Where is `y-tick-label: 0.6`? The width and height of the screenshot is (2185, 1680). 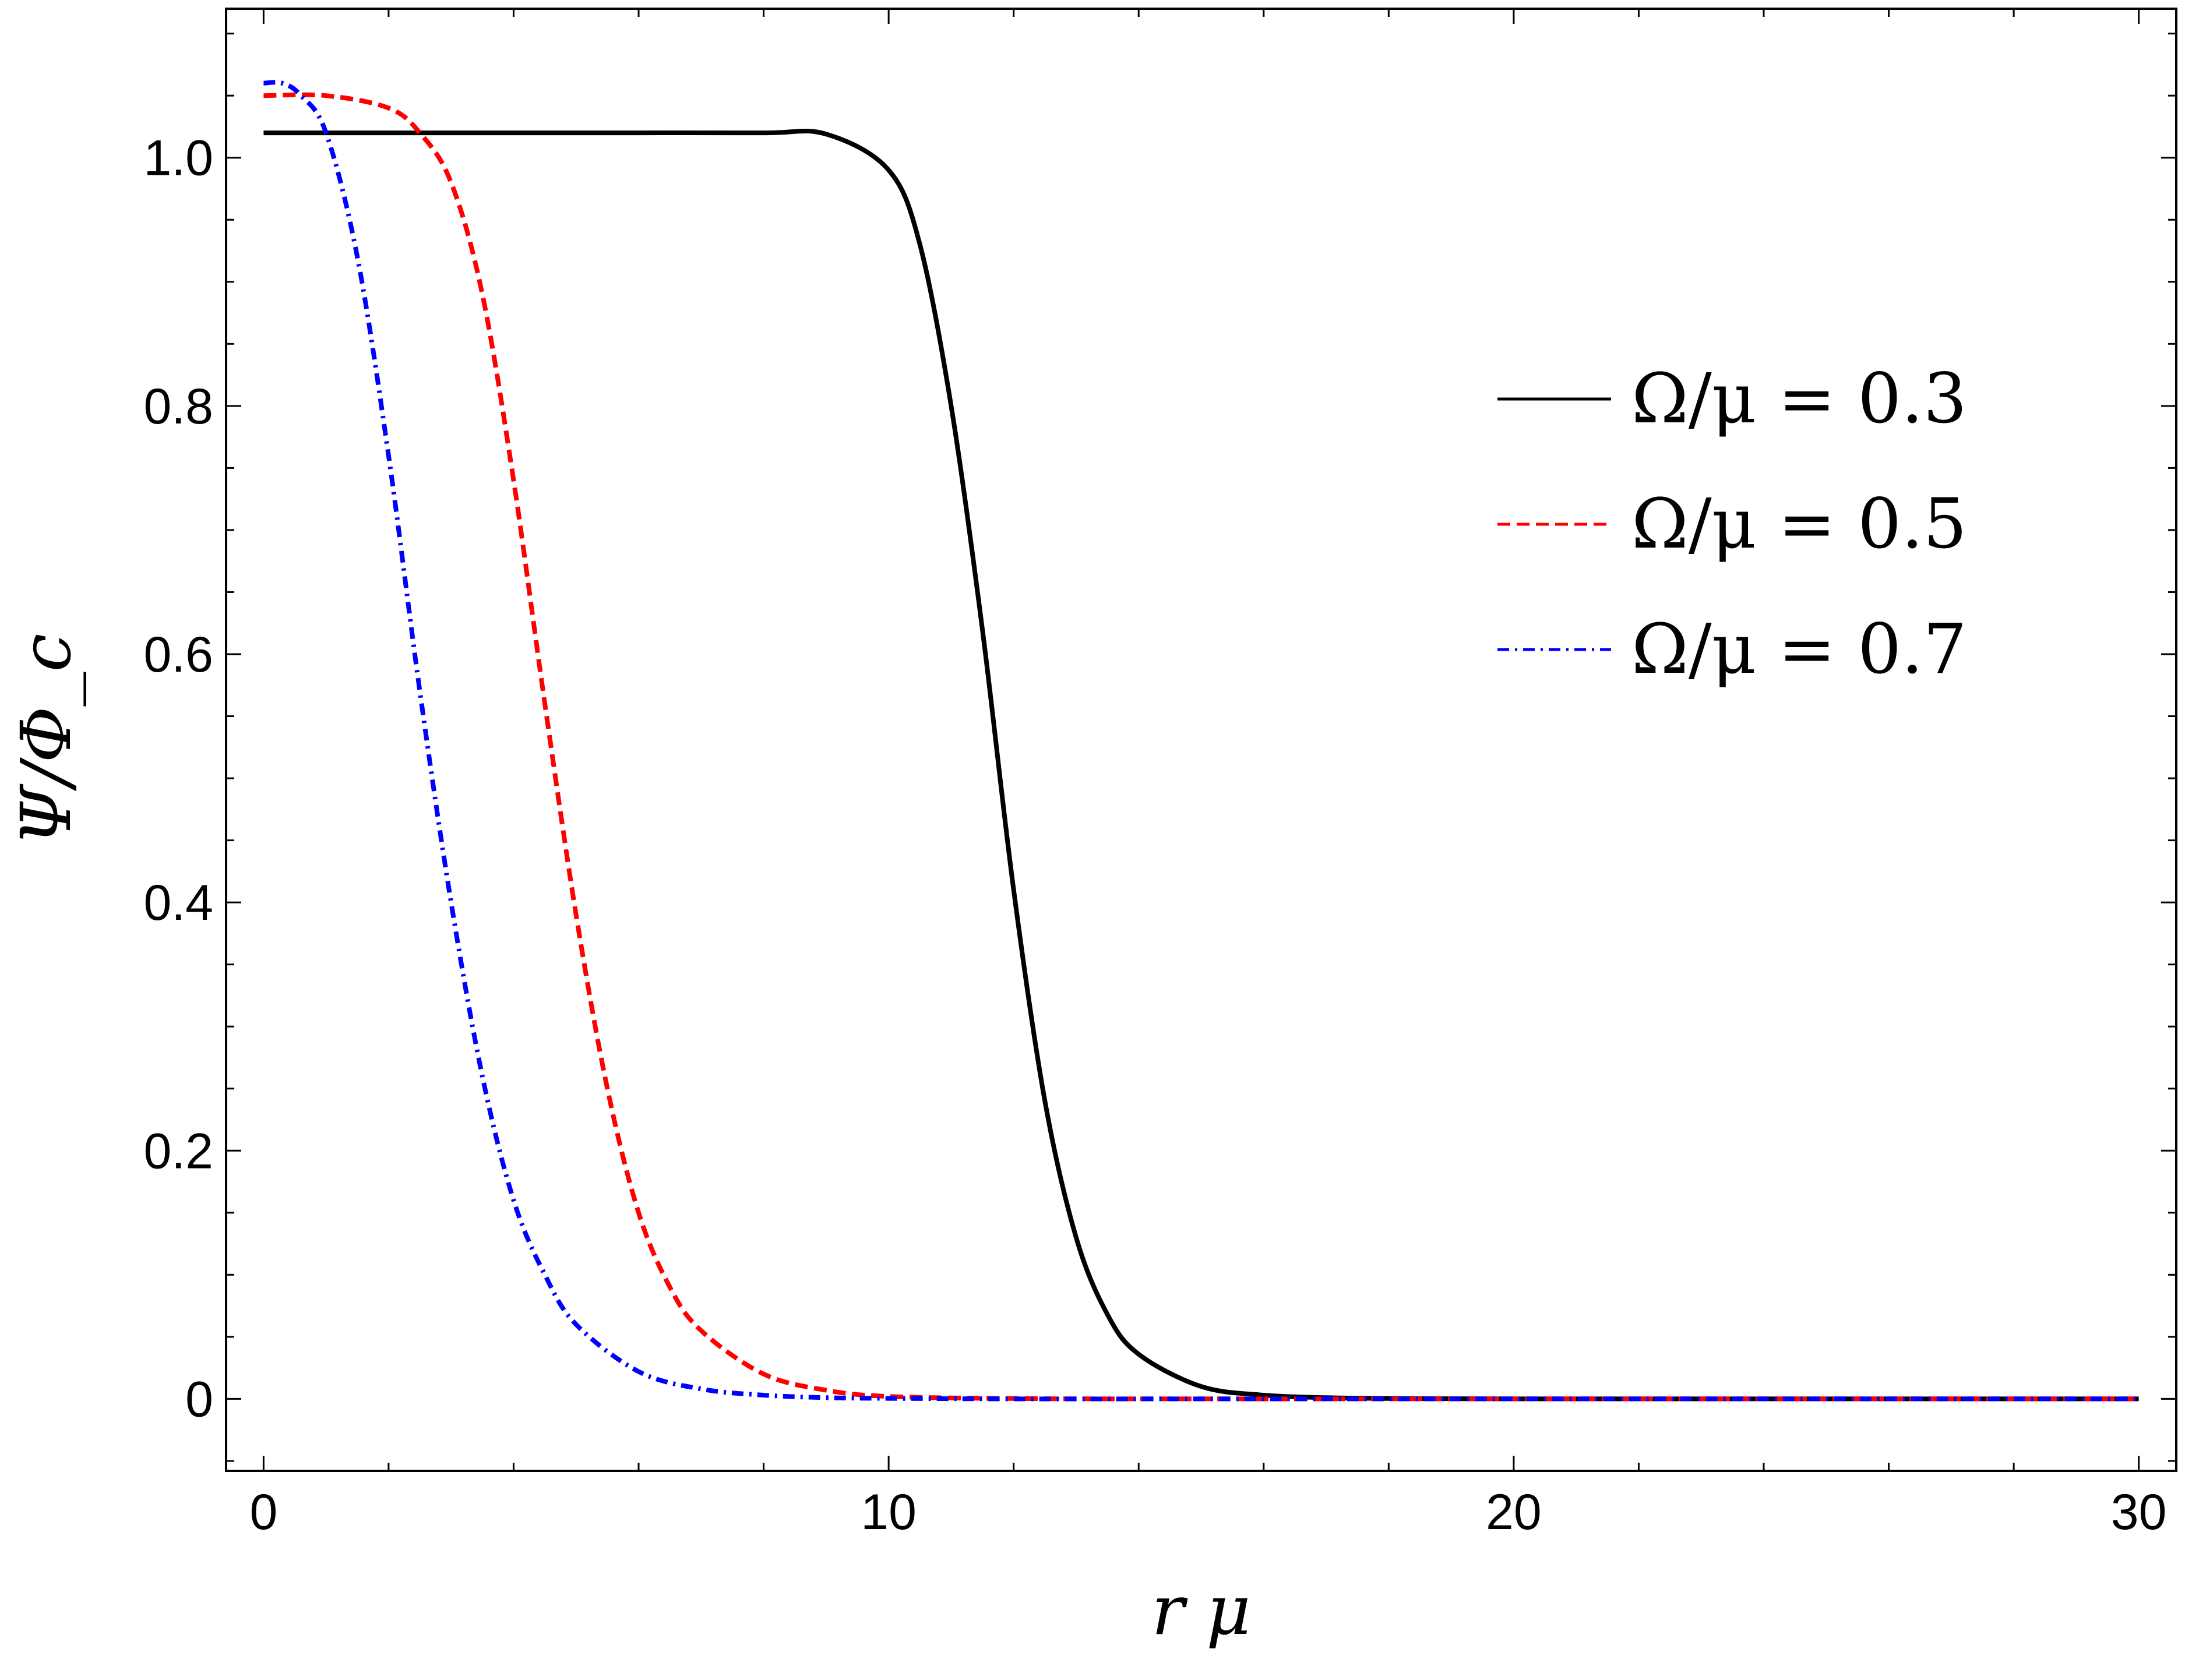
y-tick-label: 0.6 is located at coordinates (178, 655).